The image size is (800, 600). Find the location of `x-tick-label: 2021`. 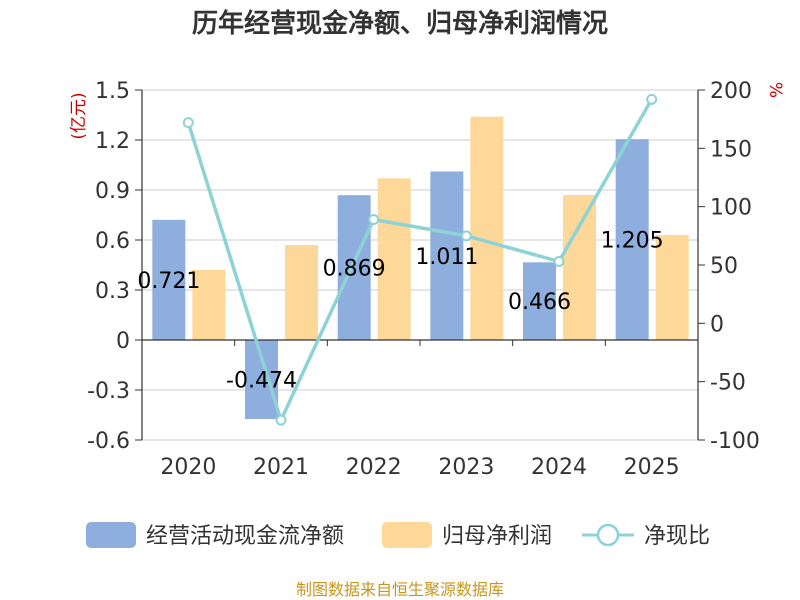

x-tick-label: 2021 is located at coordinates (281, 467).